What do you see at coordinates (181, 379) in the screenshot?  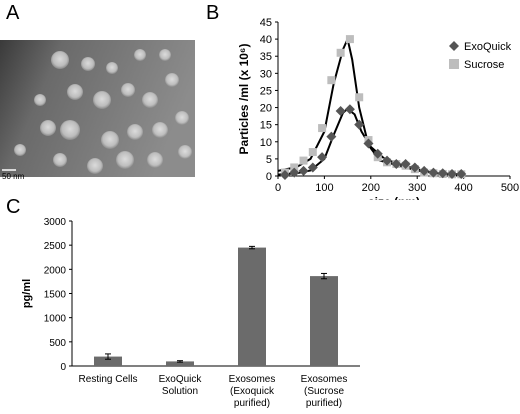 I see `category-label: ExoQuick` at bounding box center [181, 379].